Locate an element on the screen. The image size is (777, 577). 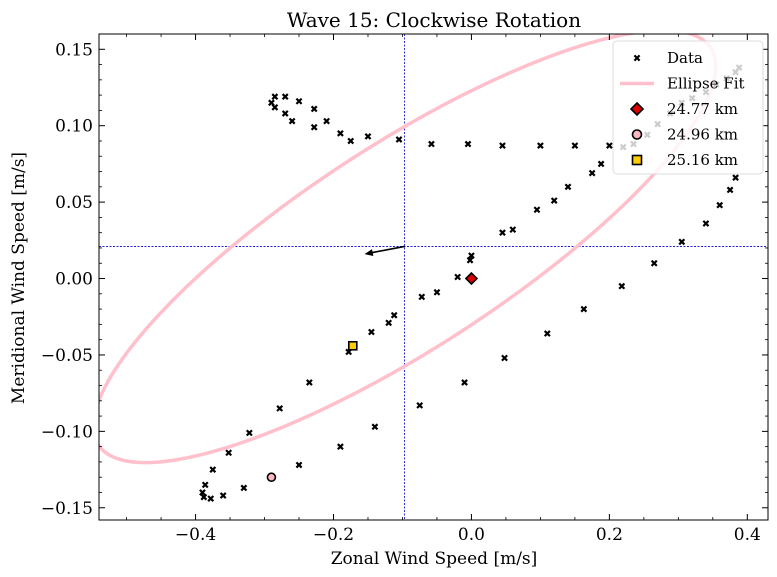
y-tick-label: 0.00 is located at coordinates (74, 280).